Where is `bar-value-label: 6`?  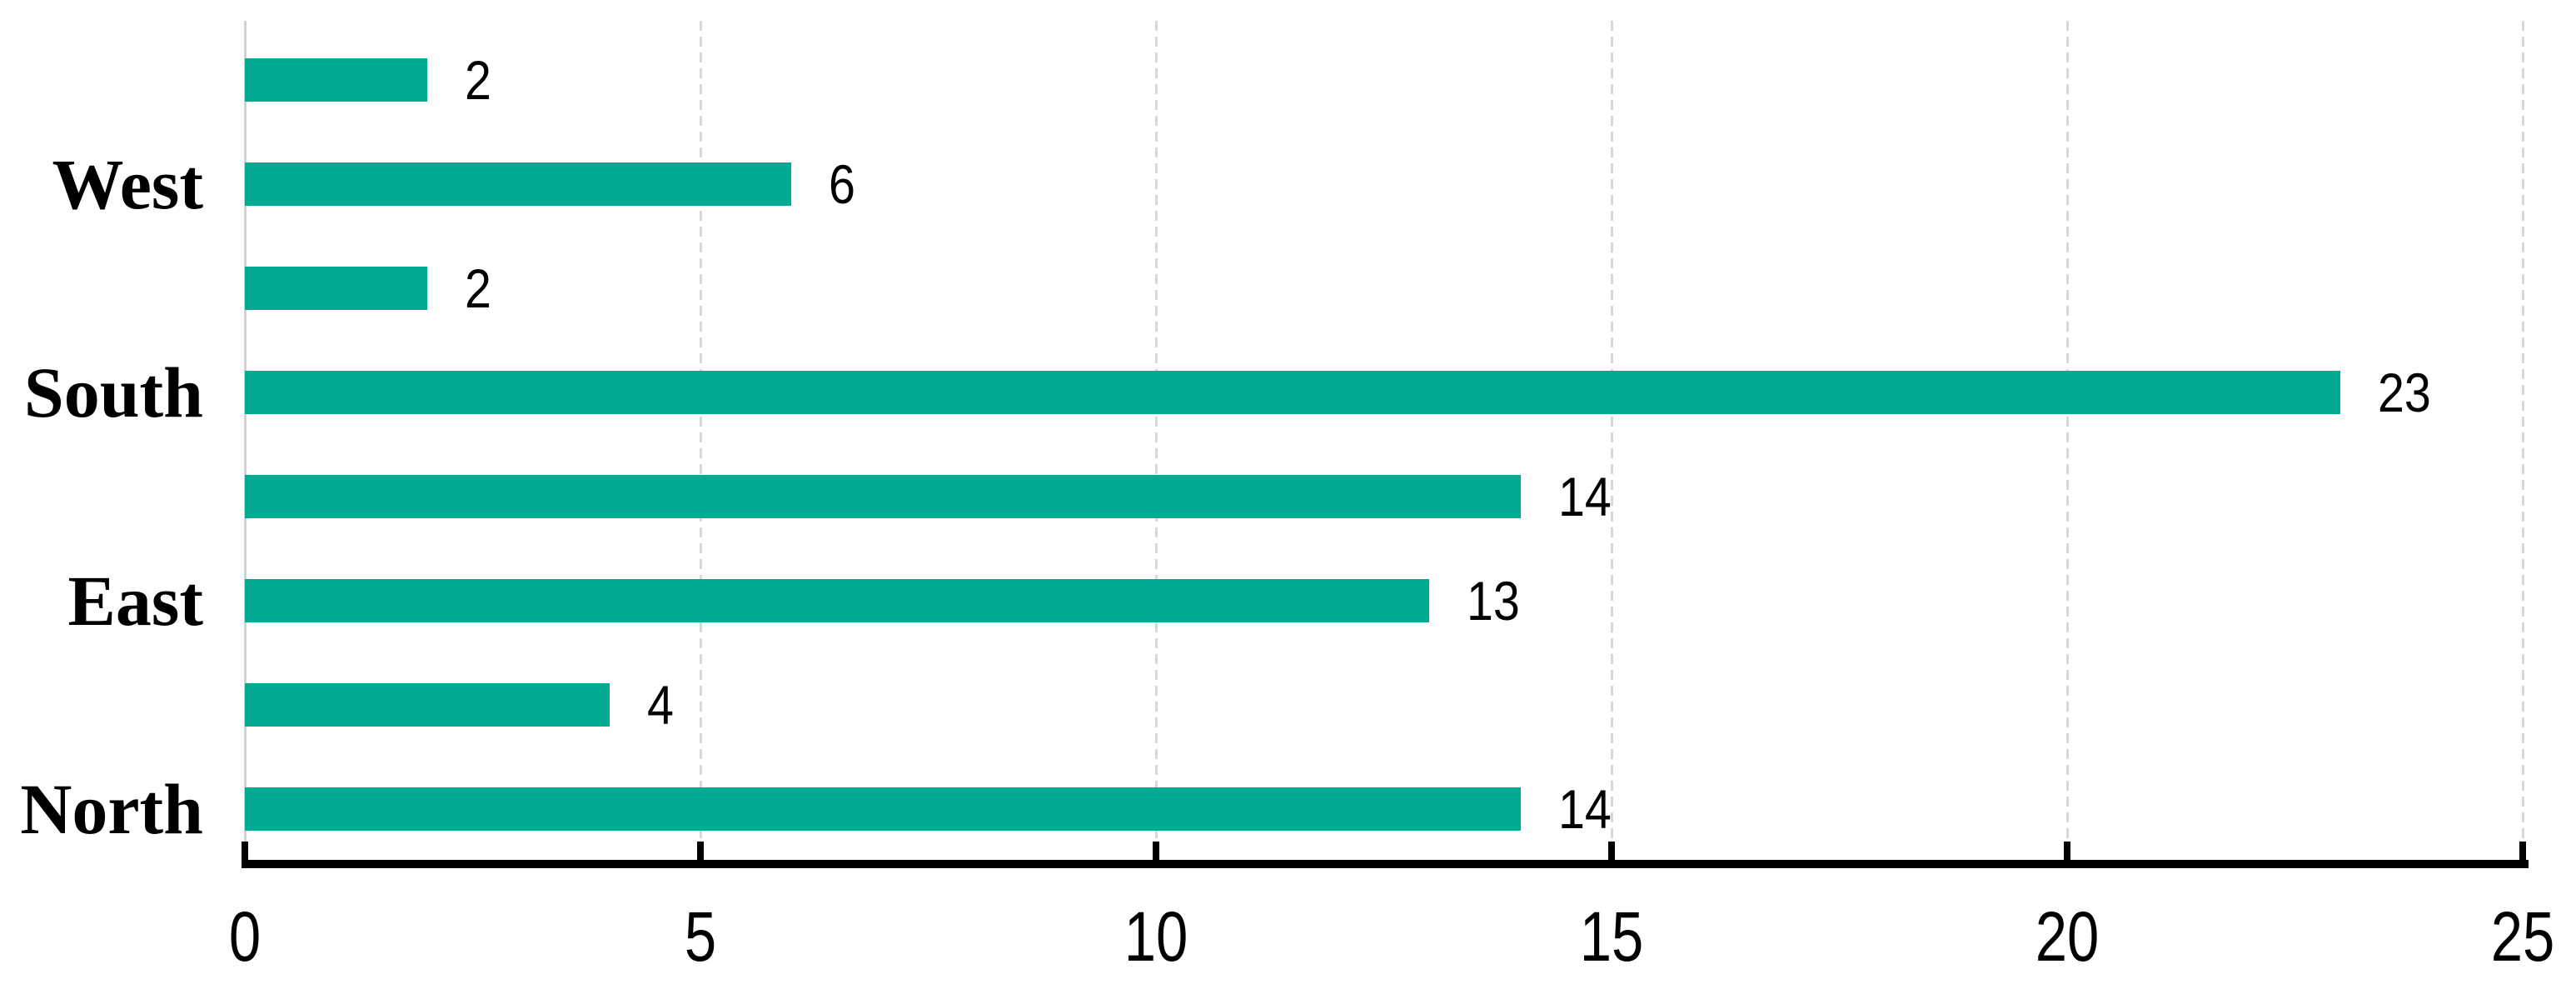 bar-value-label: 6 is located at coordinates (844, 184).